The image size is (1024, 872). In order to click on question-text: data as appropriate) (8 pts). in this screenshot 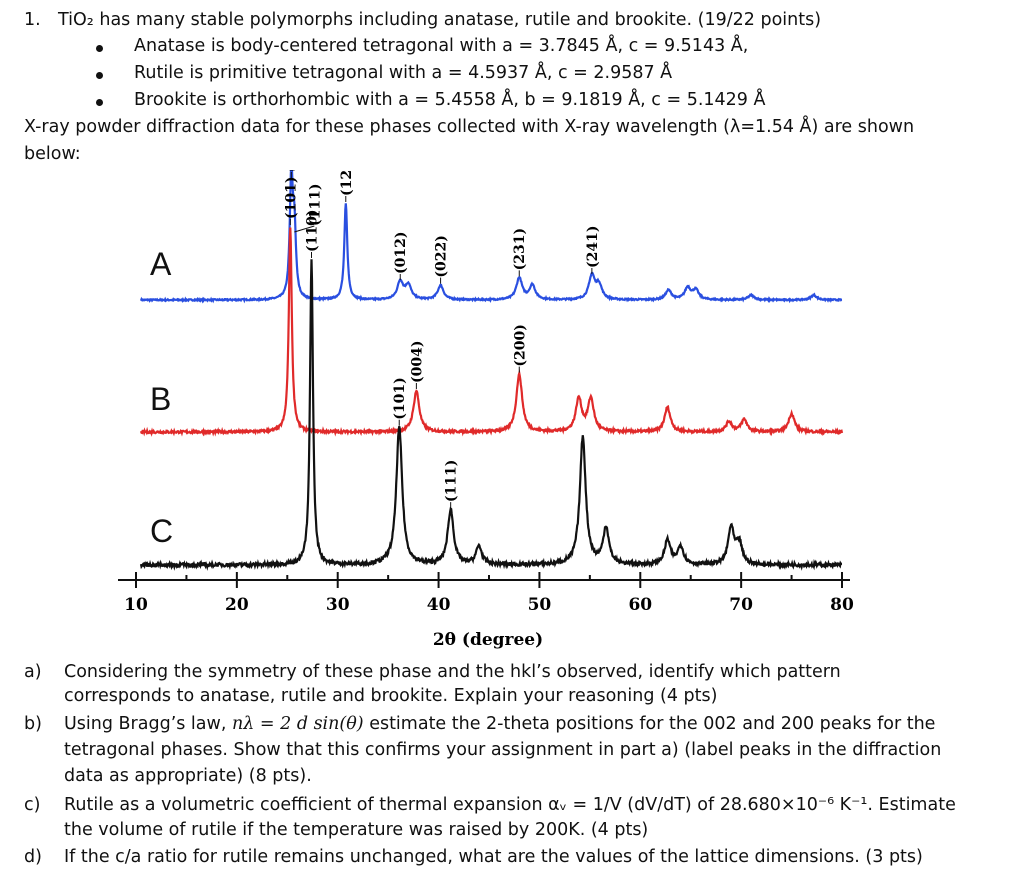, I will do `click(188, 776)`.